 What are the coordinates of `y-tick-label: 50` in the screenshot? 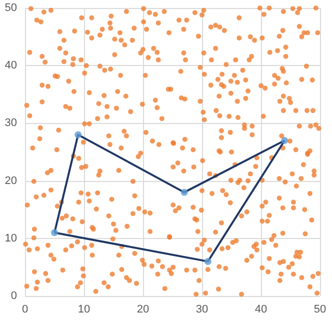 It's located at (10, 8).